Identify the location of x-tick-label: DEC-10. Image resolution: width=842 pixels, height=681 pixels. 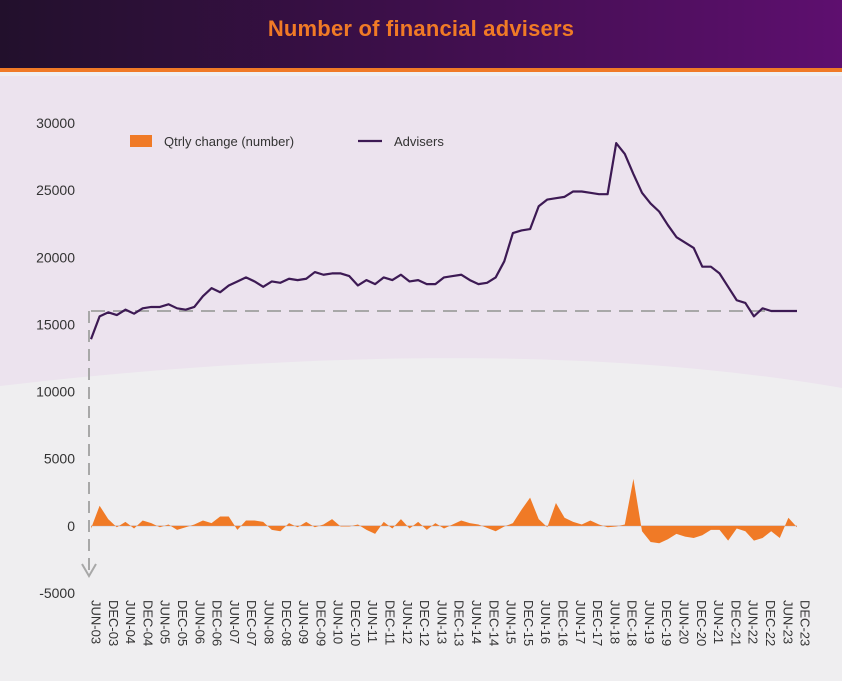
(355, 623).